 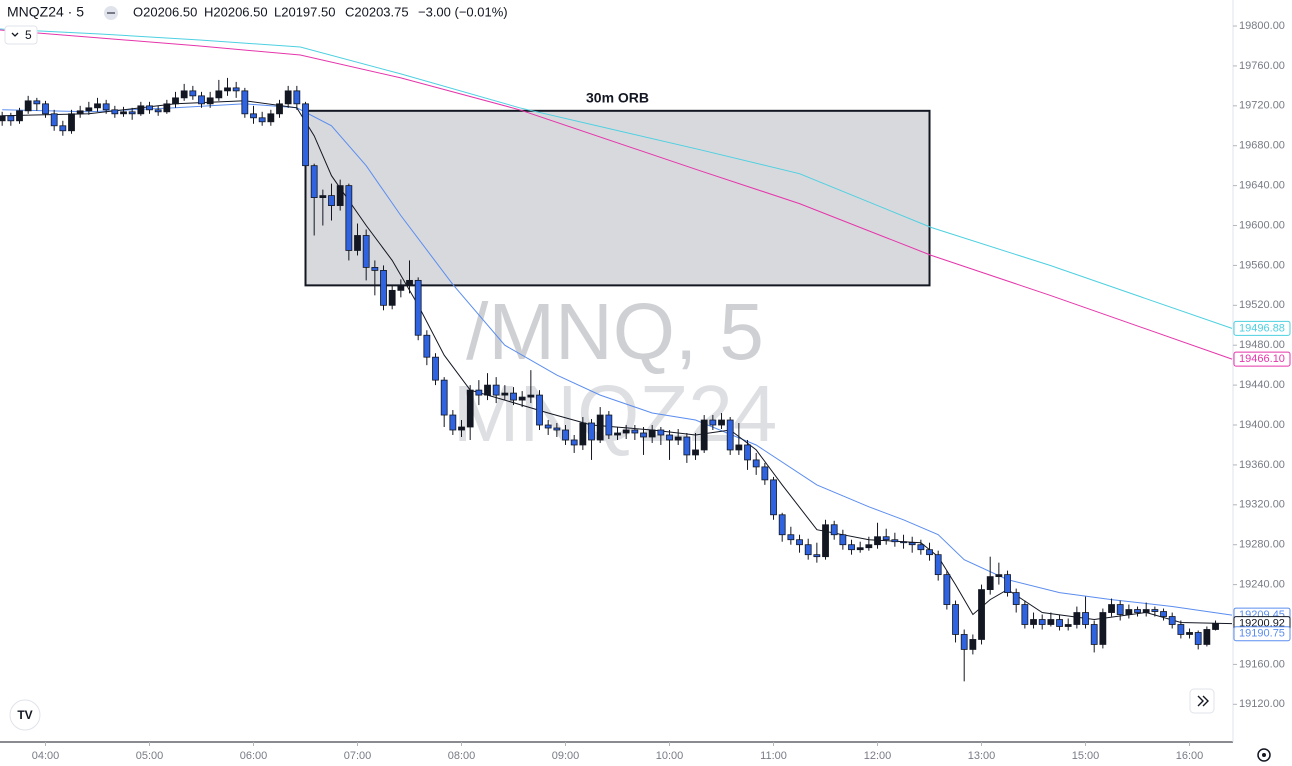 What do you see at coordinates (1262, 425) in the screenshot?
I see `y-tick-label: 19400.00` at bounding box center [1262, 425].